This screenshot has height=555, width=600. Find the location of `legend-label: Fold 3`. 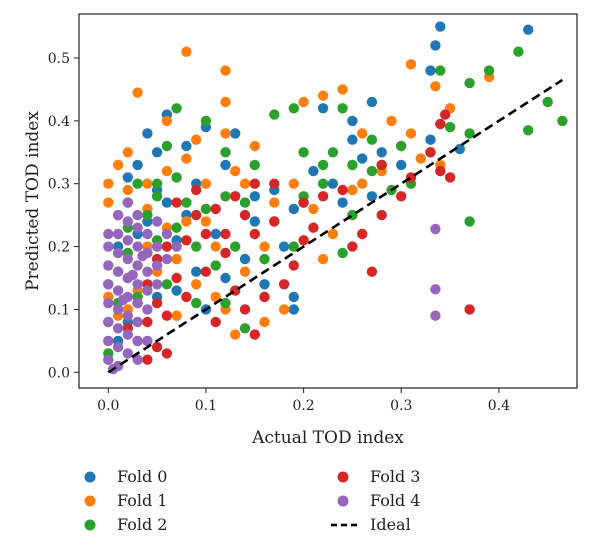

legend-label: Fold 3 is located at coordinates (395, 476).